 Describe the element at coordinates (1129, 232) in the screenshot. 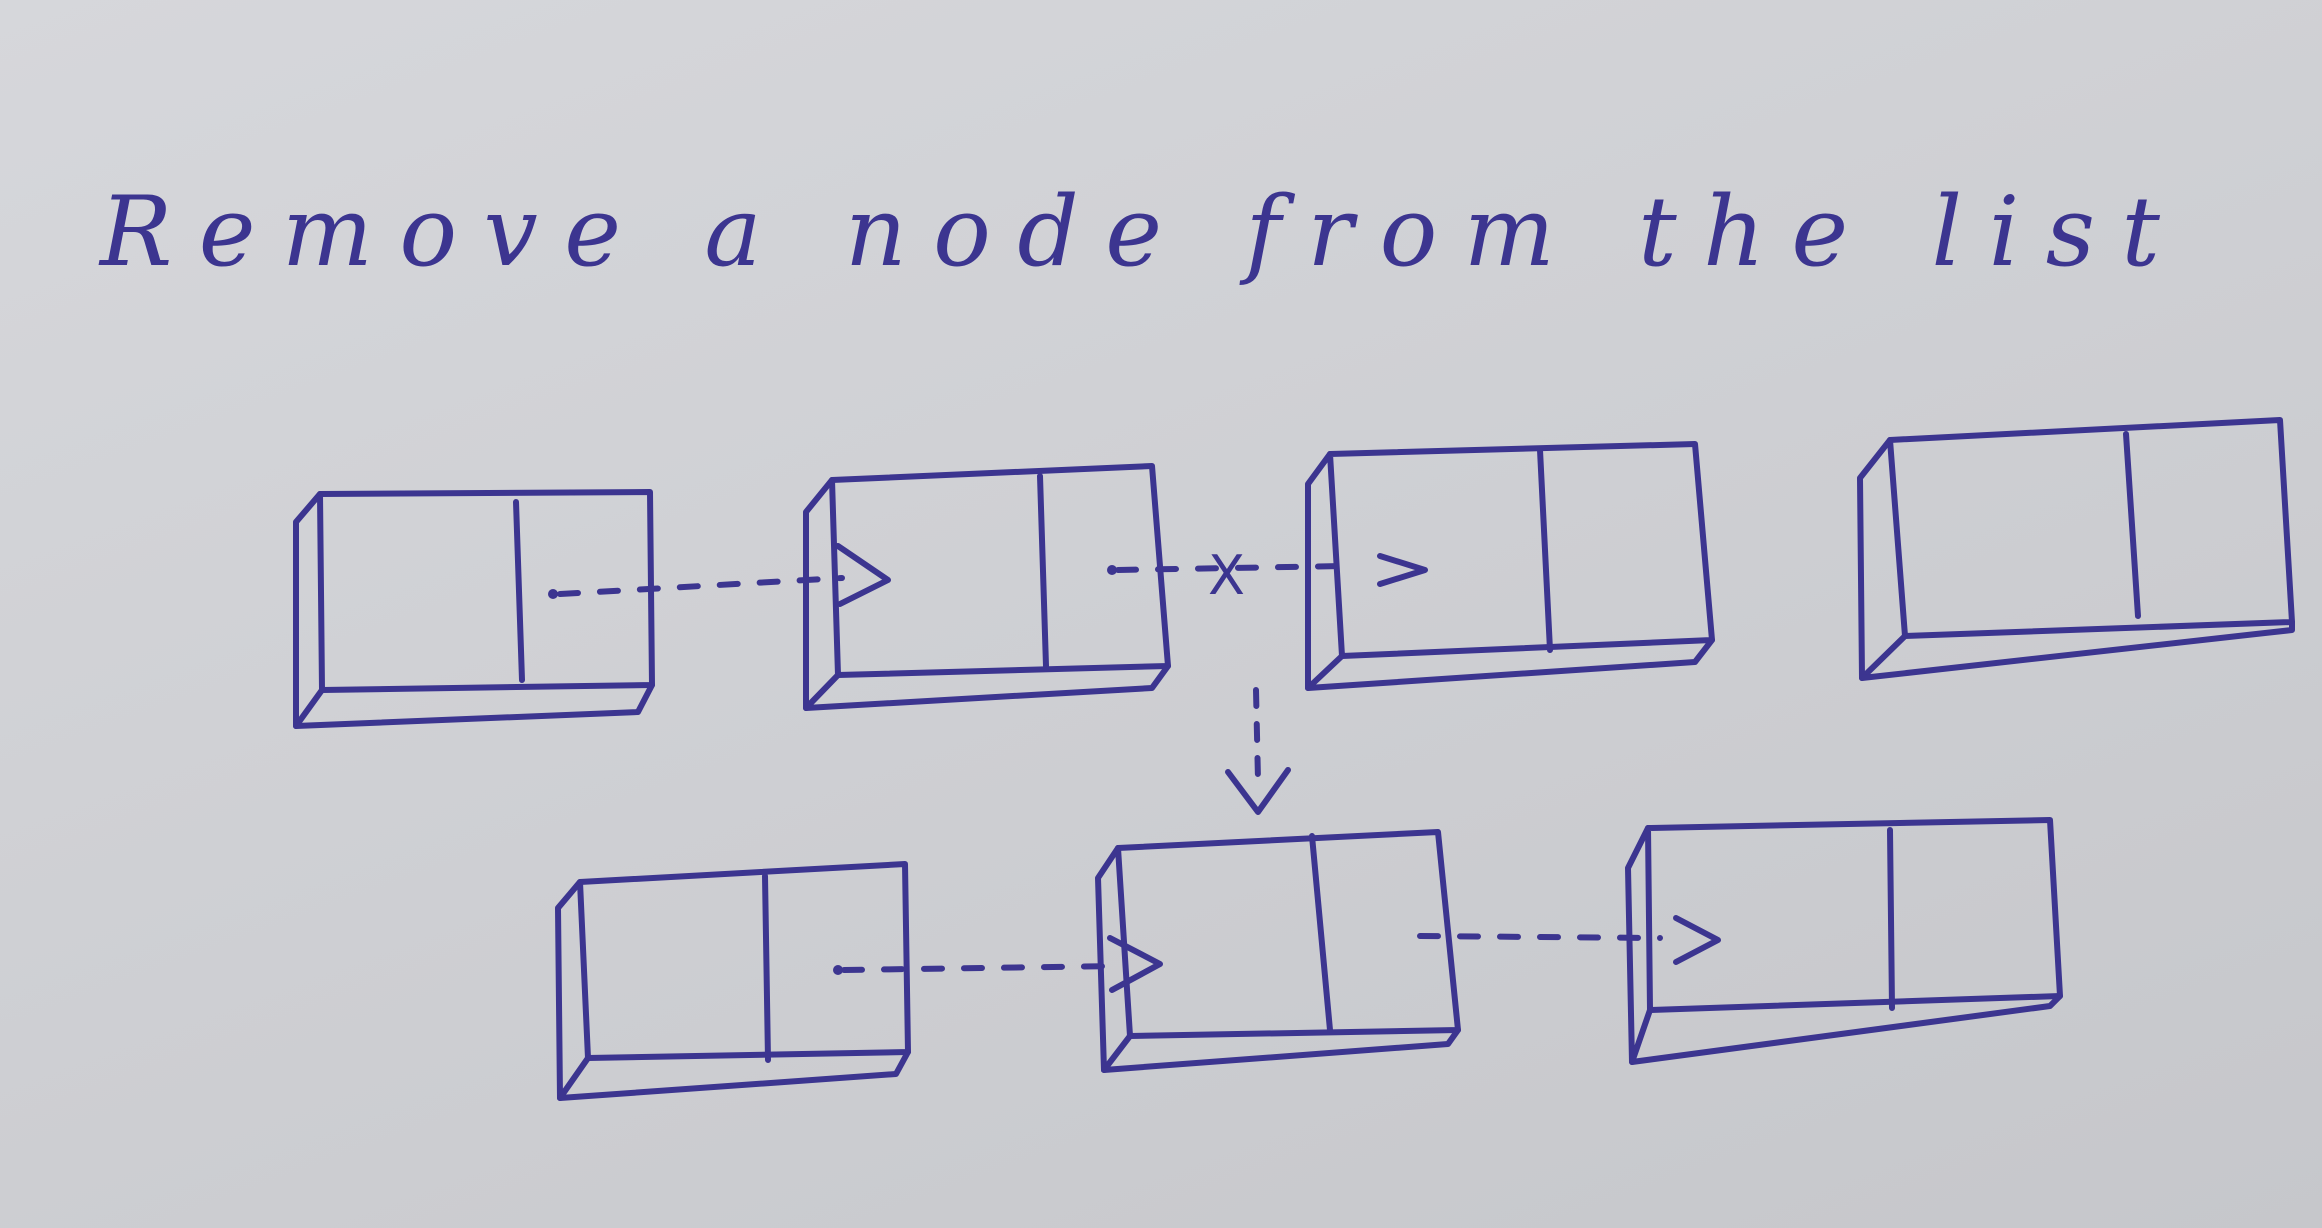

I see `diagram-title: Remove a node from the list` at that location.